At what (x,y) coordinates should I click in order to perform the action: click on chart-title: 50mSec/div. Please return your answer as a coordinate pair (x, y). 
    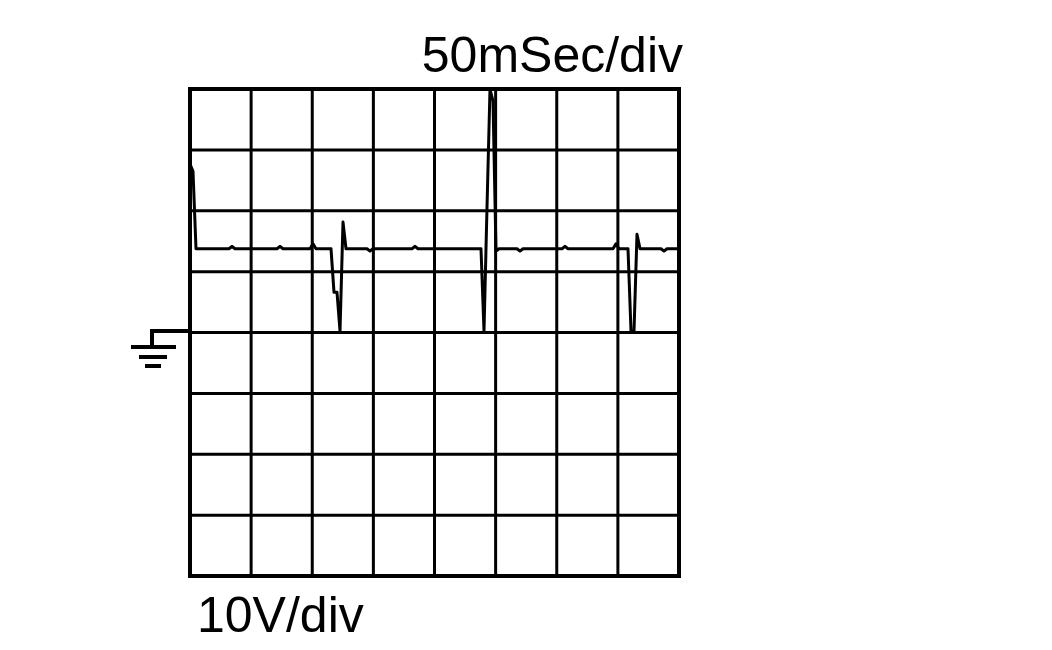
    Looking at the image, I should click on (552, 55).